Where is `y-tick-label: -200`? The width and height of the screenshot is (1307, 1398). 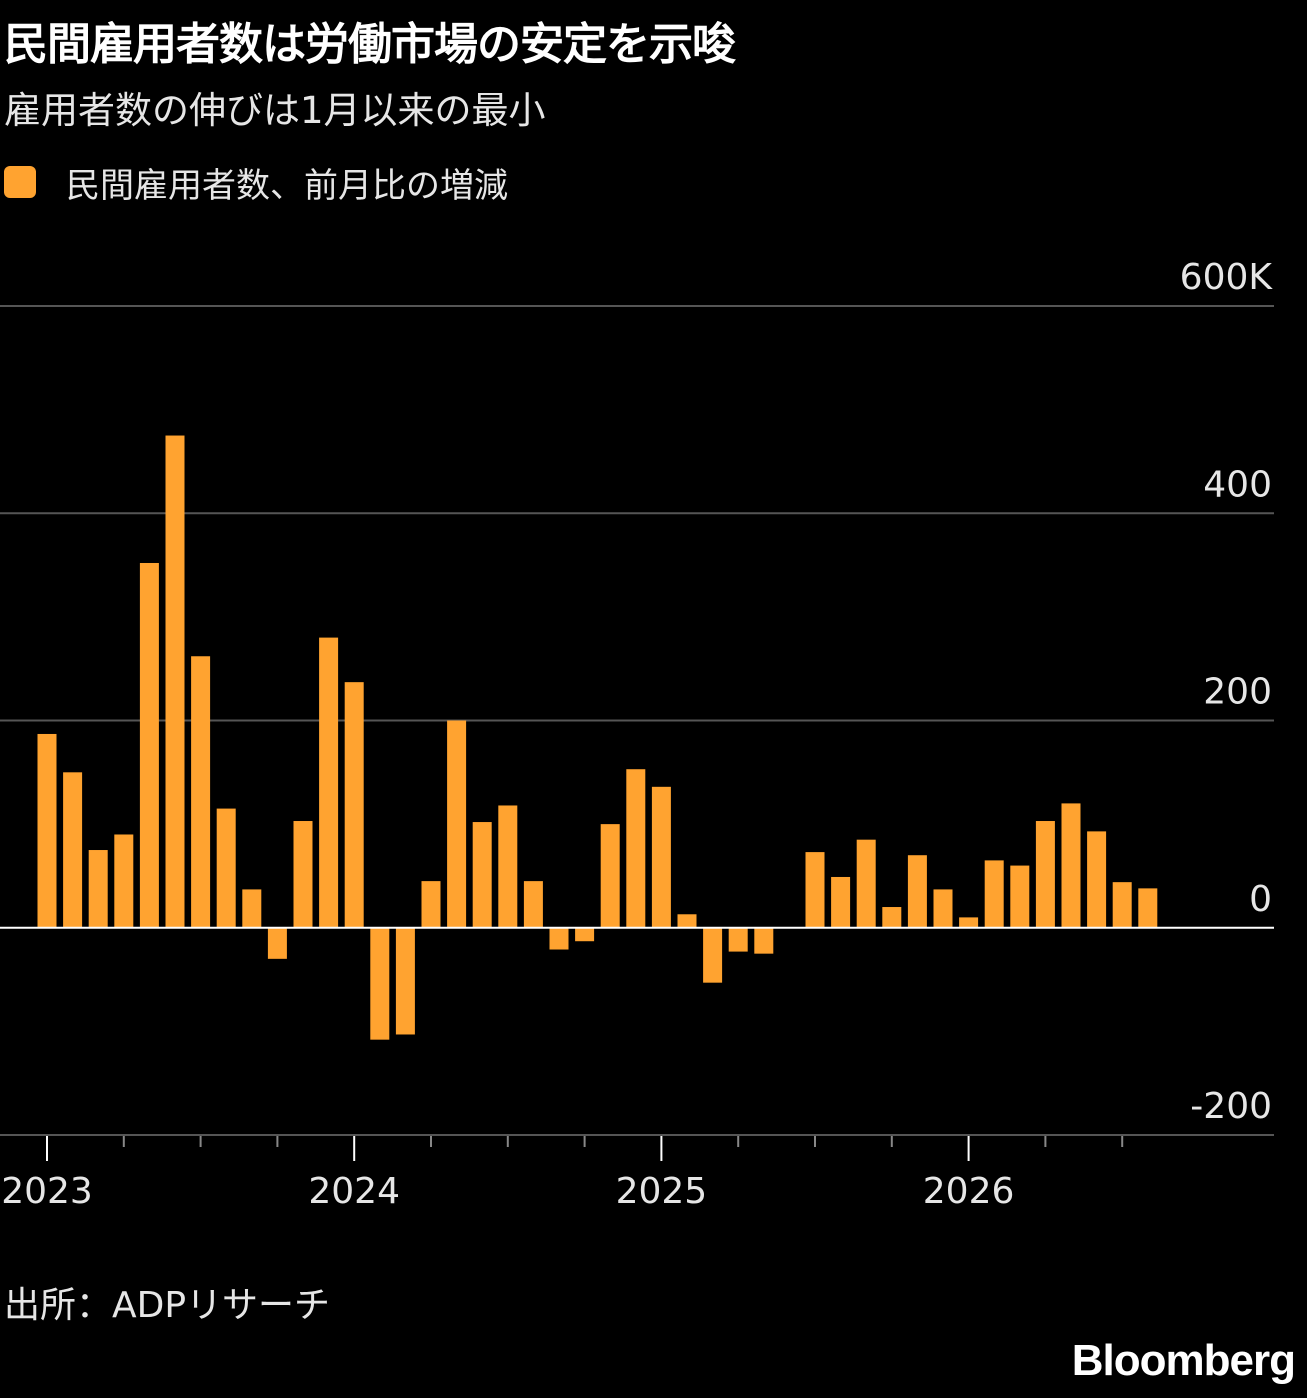 y-tick-label: -200 is located at coordinates (1231, 1106).